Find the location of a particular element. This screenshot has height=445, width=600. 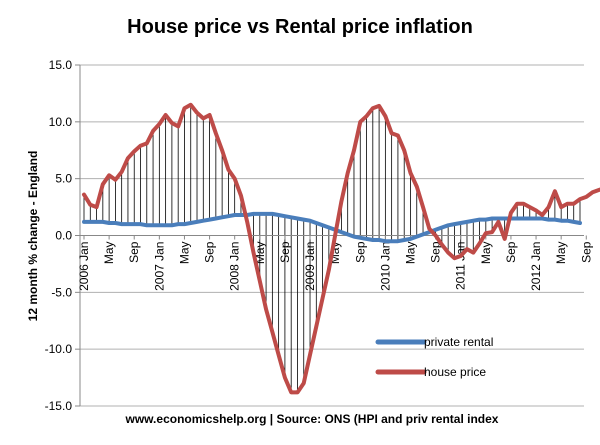

y-tick-labels: 15.0 10.0 5.0 0.0 -5.0 -10.0 -15.0 is located at coordinates (59, 235).